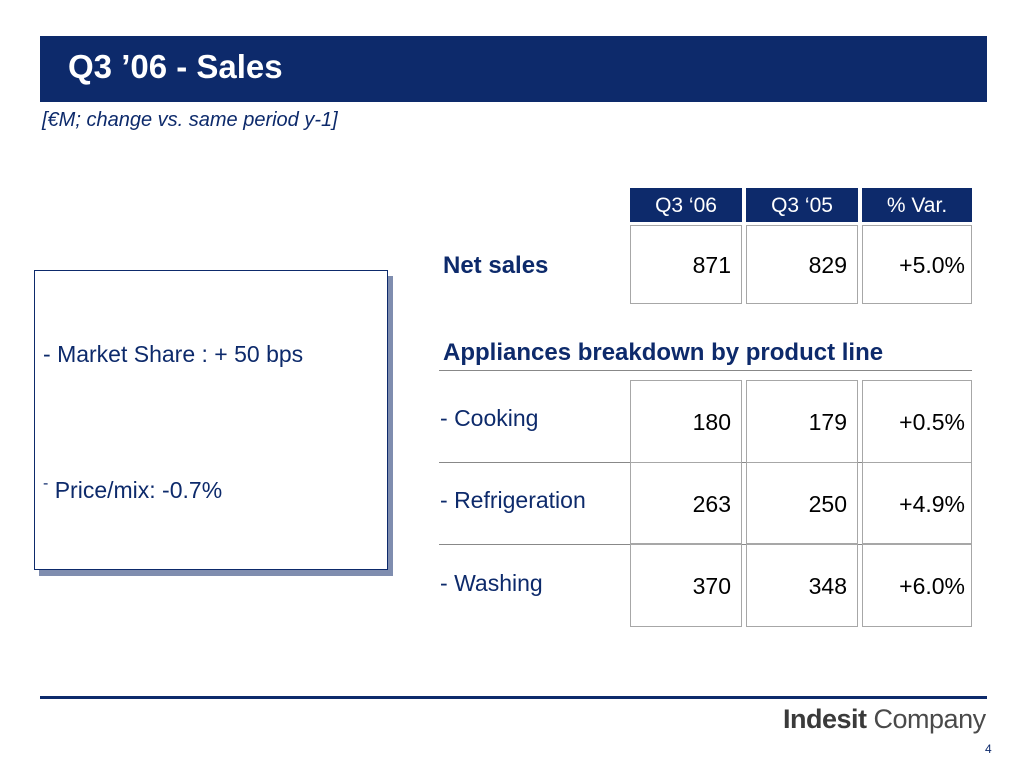 The width and height of the screenshot is (1024, 768). I want to click on note-market-share: - Market Share : + 50 bps, so click(173, 354).